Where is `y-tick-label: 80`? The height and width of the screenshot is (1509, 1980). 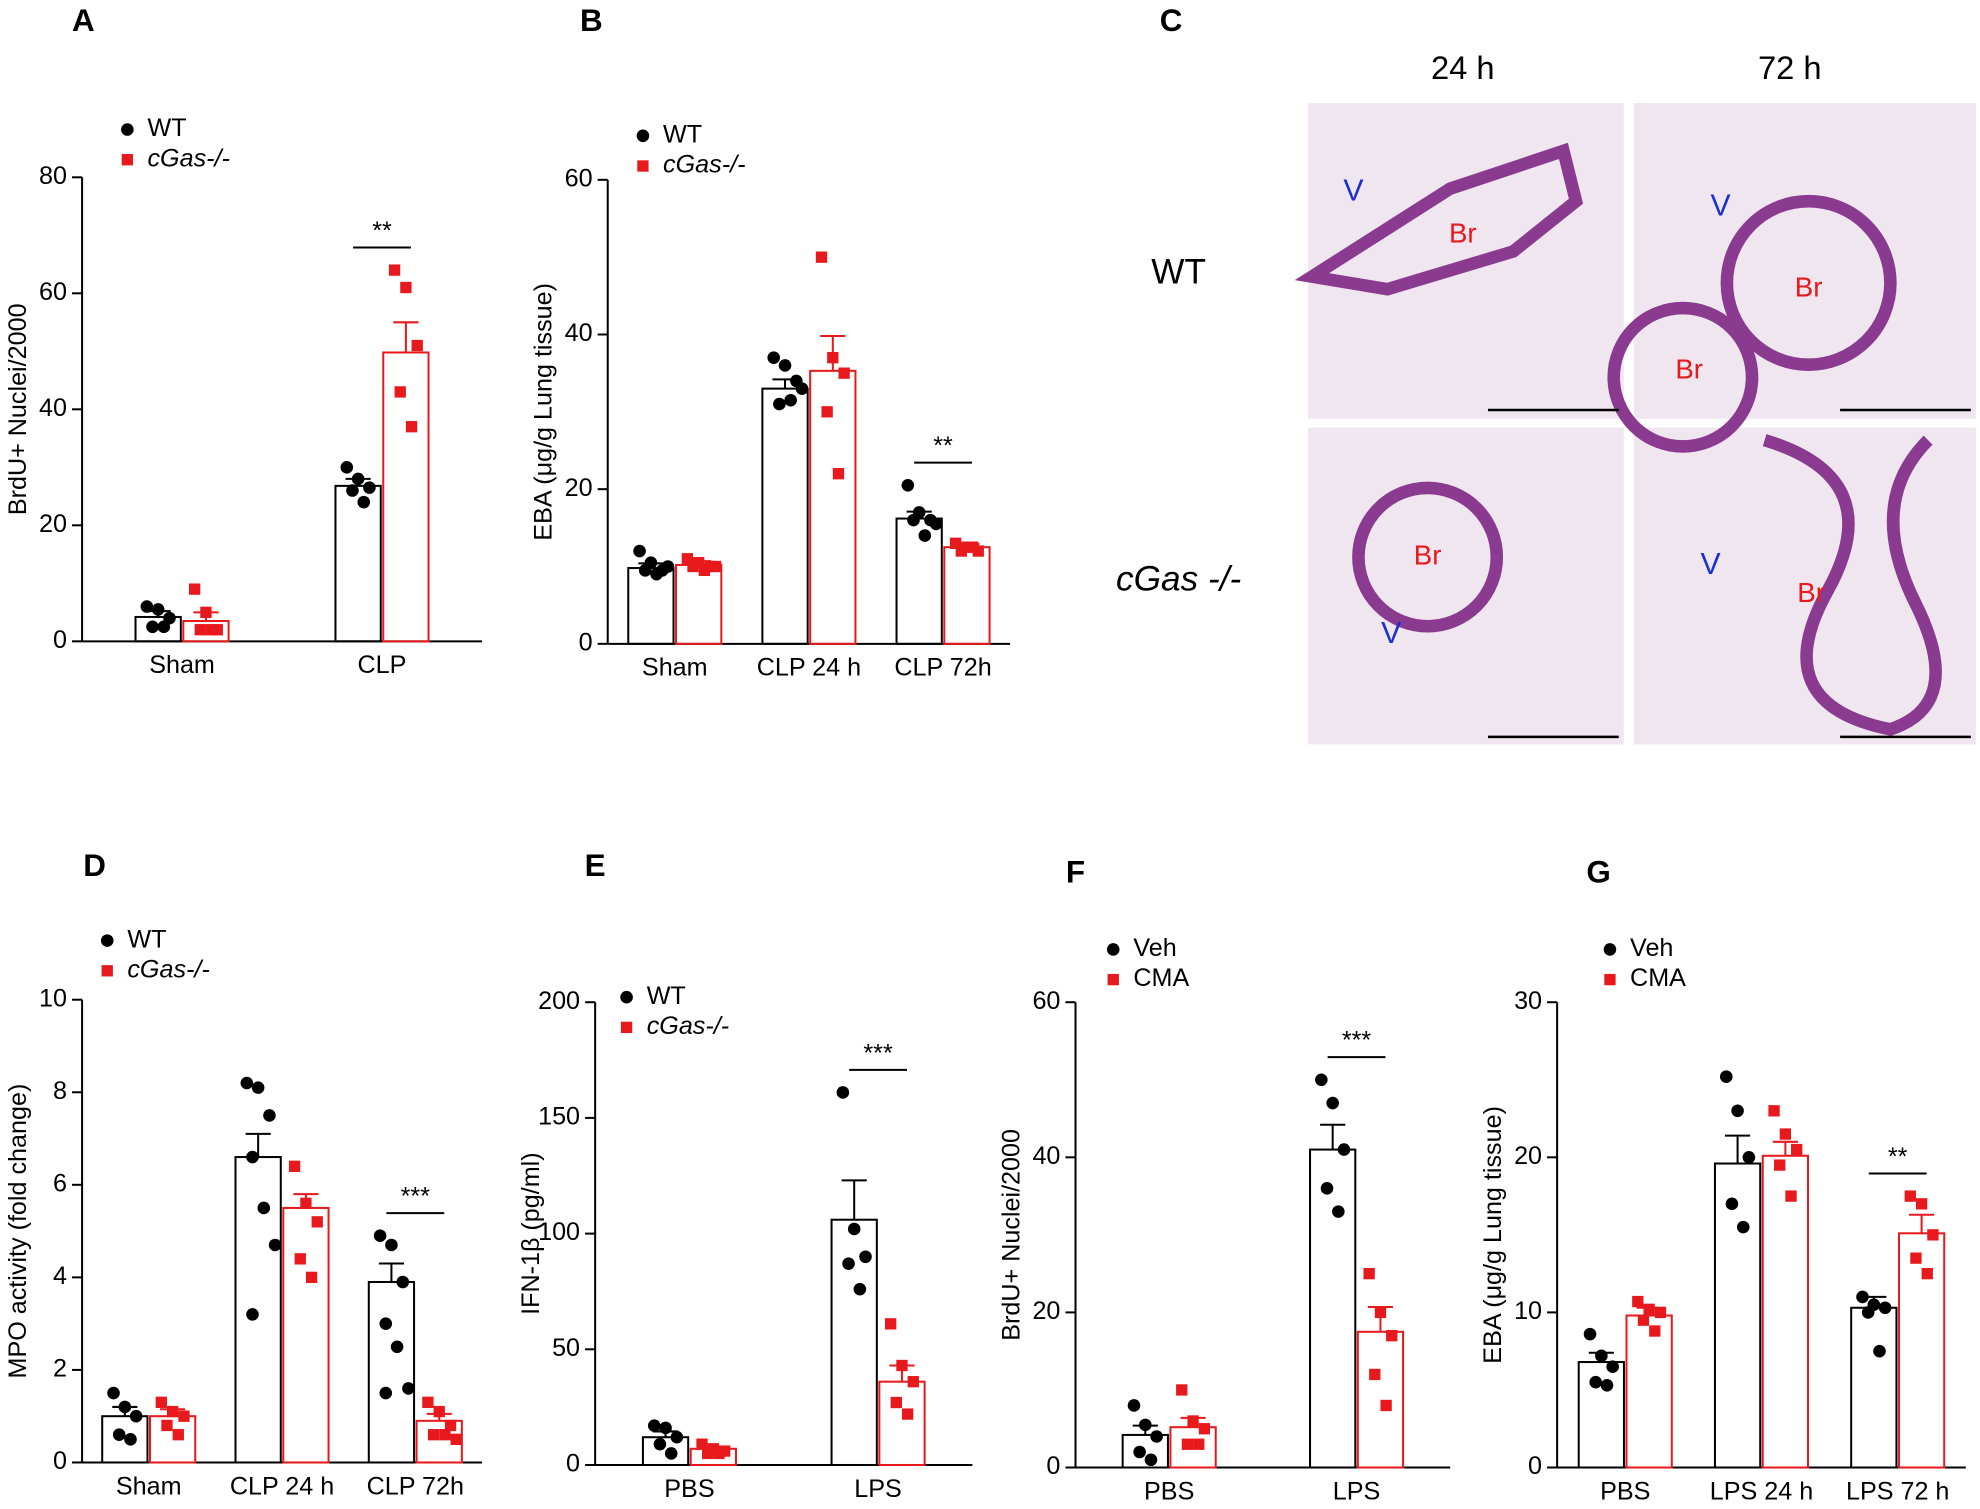
y-tick-label: 80 is located at coordinates (53, 176).